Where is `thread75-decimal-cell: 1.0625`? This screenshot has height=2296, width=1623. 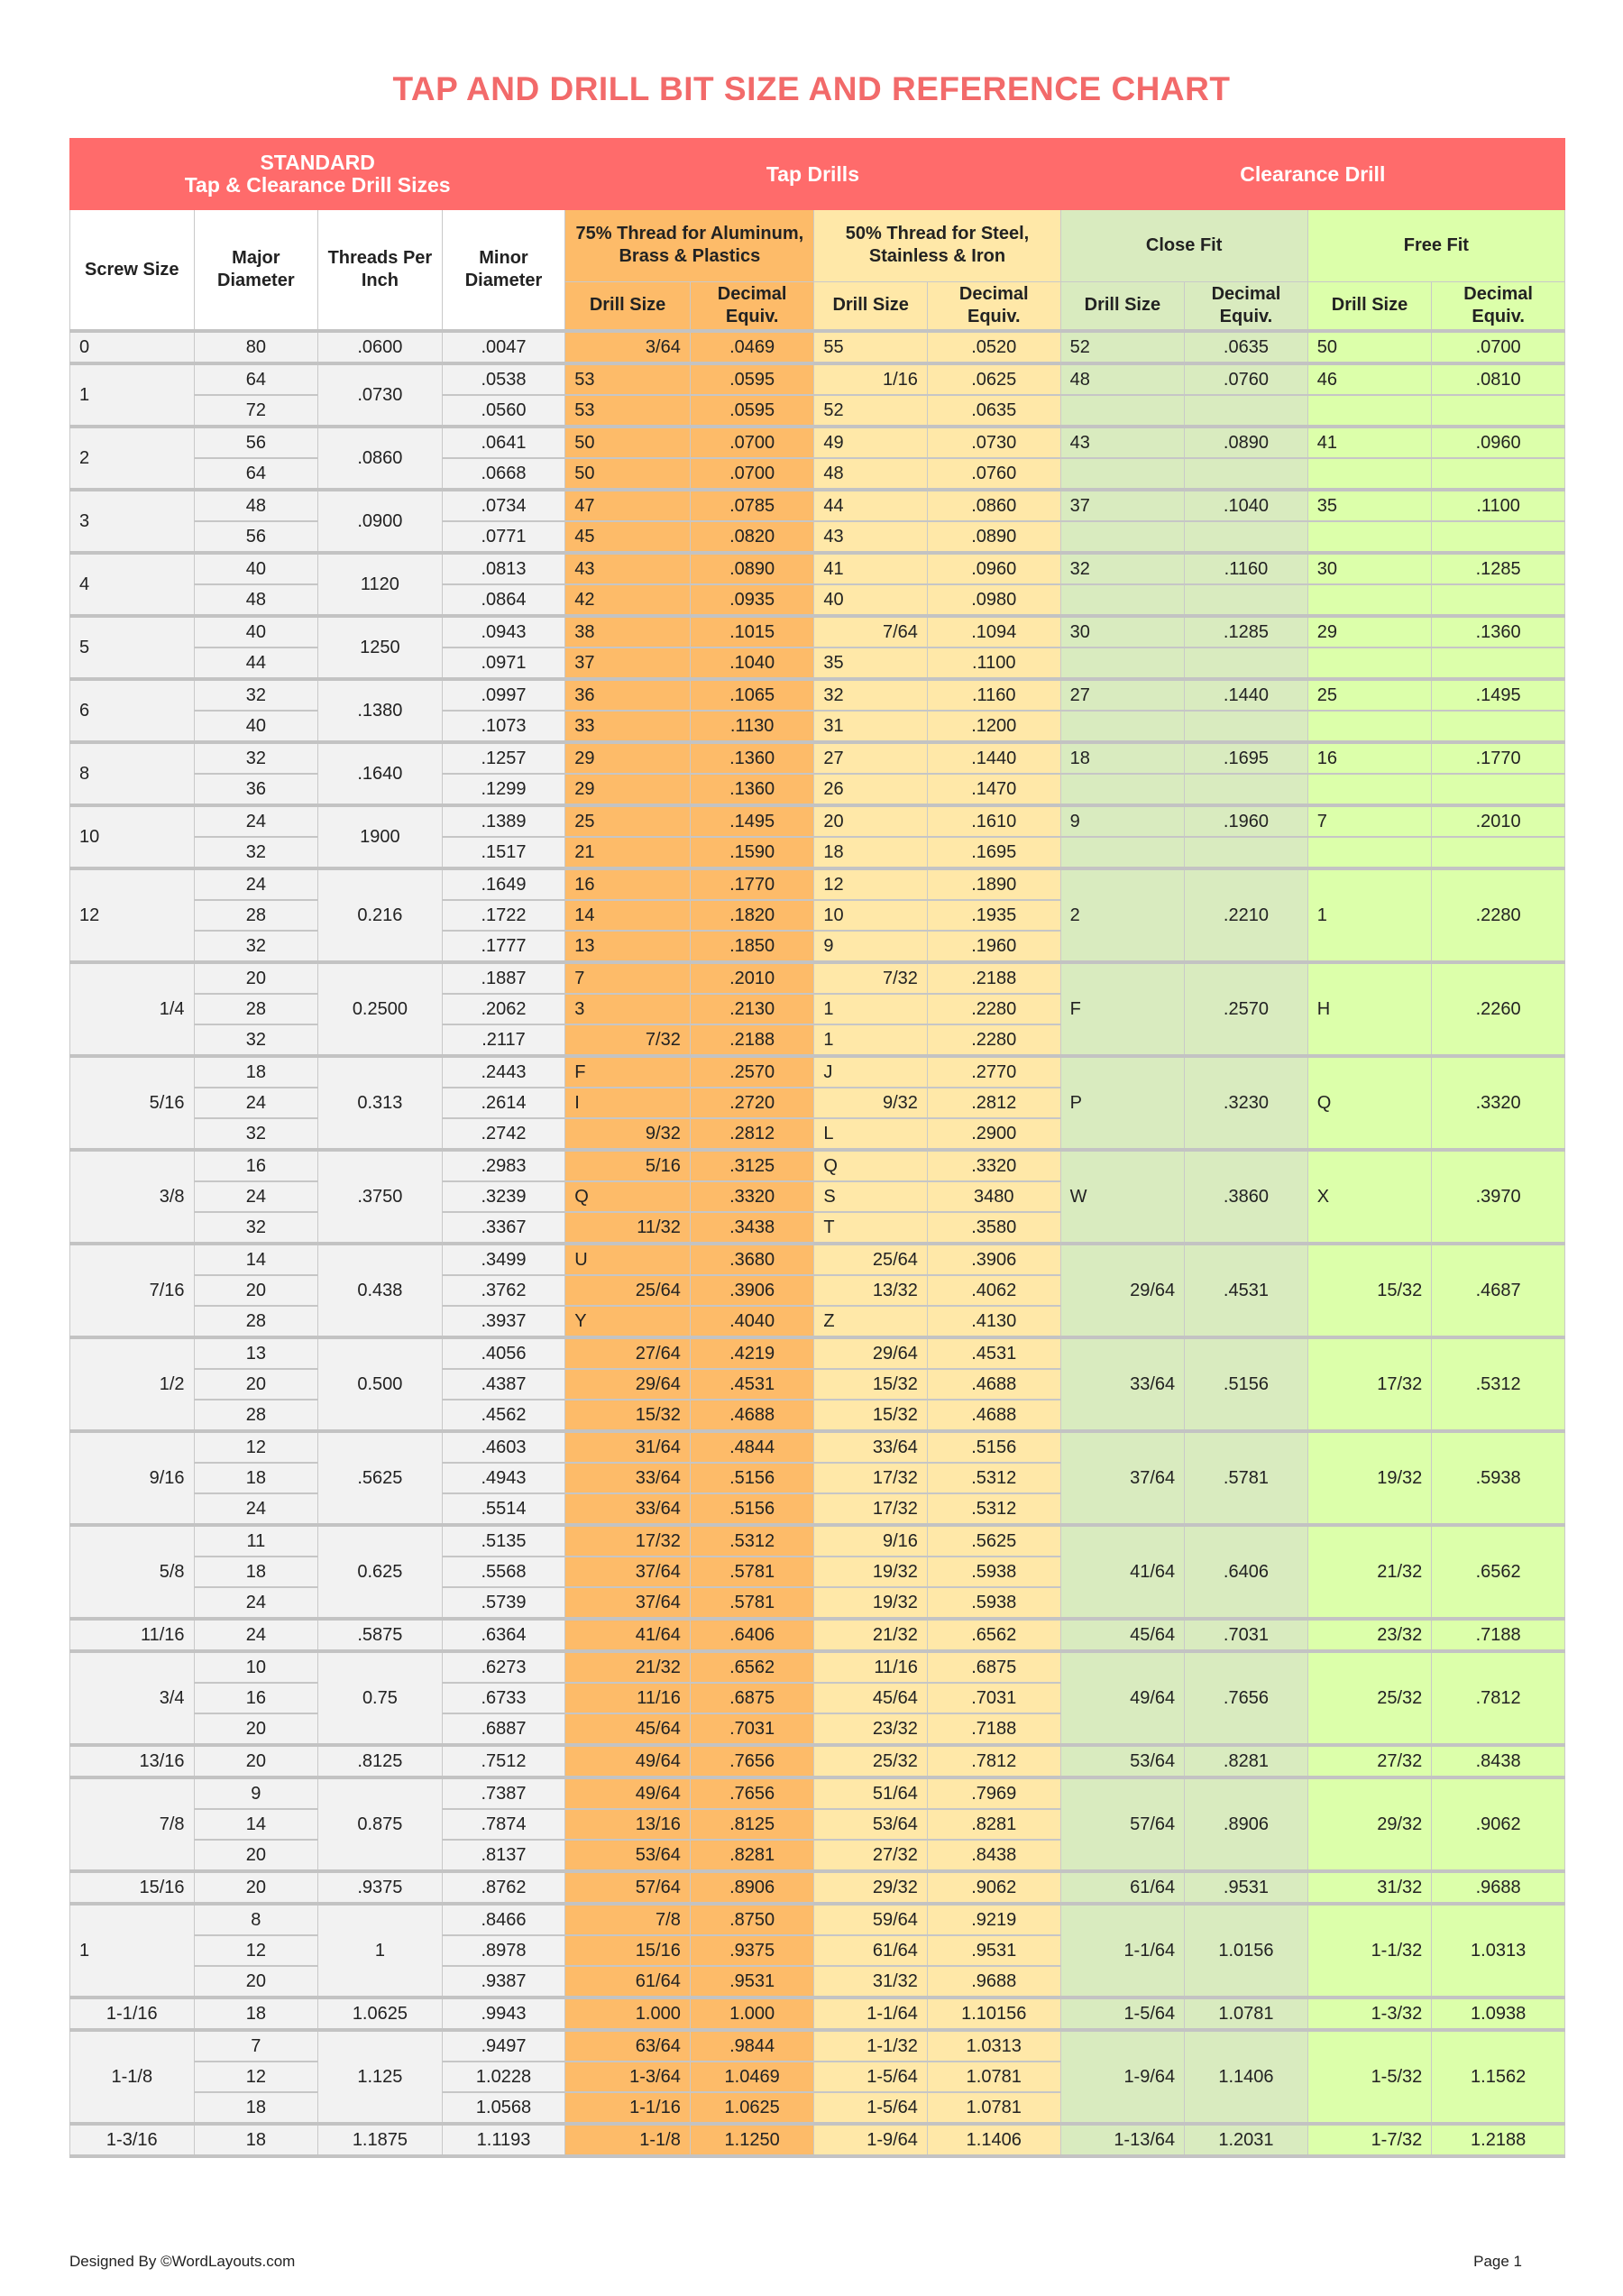
thread75-decimal-cell: 1.0625 is located at coordinates (752, 2108).